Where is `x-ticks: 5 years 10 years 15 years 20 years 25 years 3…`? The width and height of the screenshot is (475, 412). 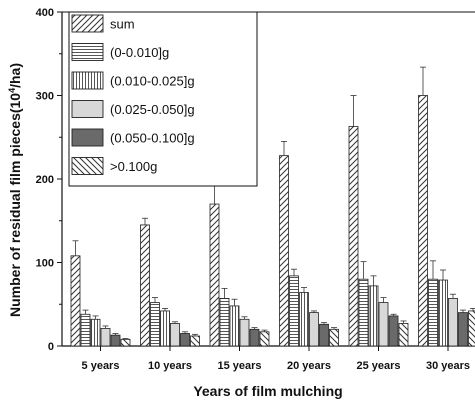
x-ticks: 5 years 10 years 15 years 20 years 25 years 3… is located at coordinates (276, 359).